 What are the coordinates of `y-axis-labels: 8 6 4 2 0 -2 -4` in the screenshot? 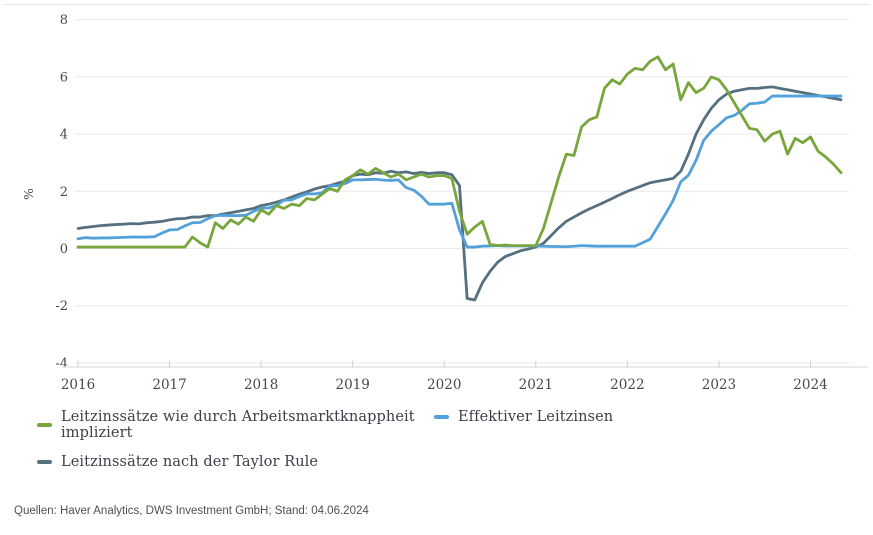 It's located at (61, 192).